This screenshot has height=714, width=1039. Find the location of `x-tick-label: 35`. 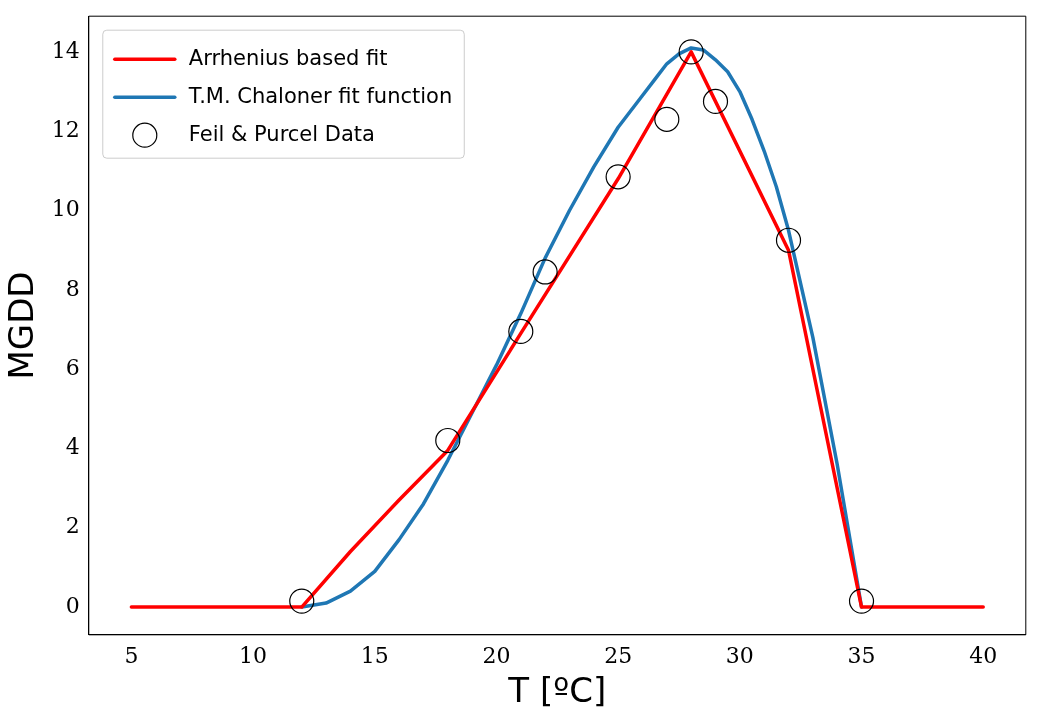

x-tick-label: 35 is located at coordinates (861, 655).